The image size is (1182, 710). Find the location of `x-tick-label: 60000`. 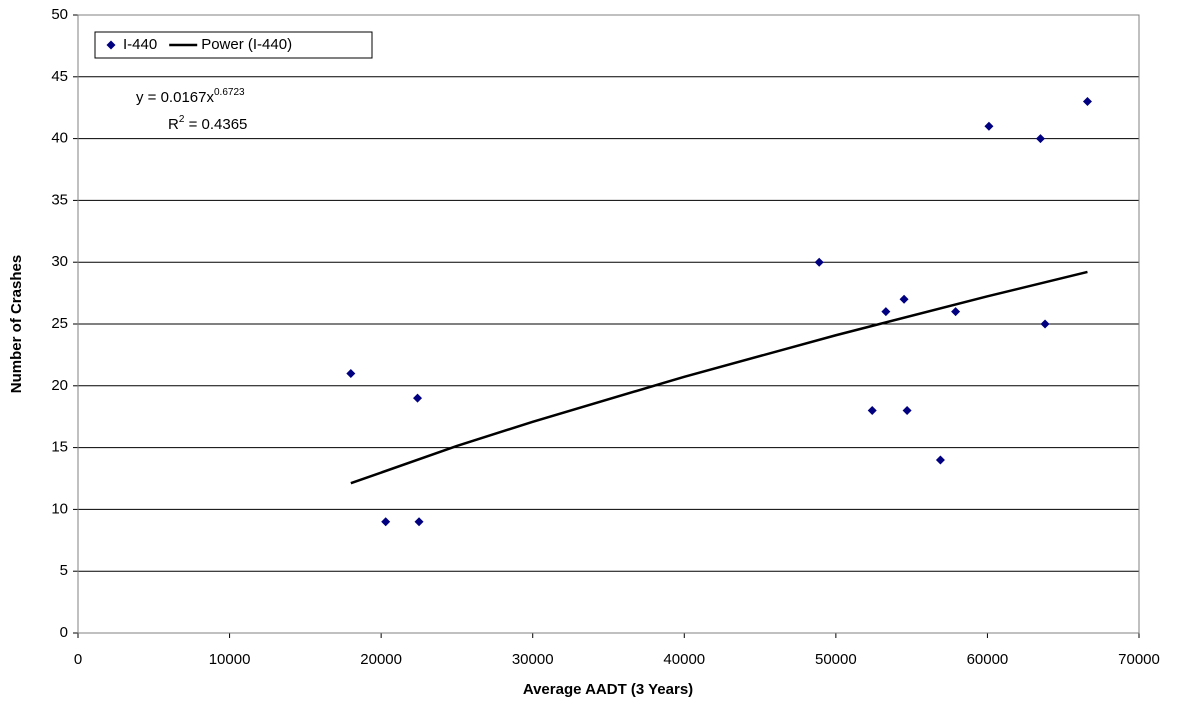

x-tick-label: 60000 is located at coordinates (988, 659).